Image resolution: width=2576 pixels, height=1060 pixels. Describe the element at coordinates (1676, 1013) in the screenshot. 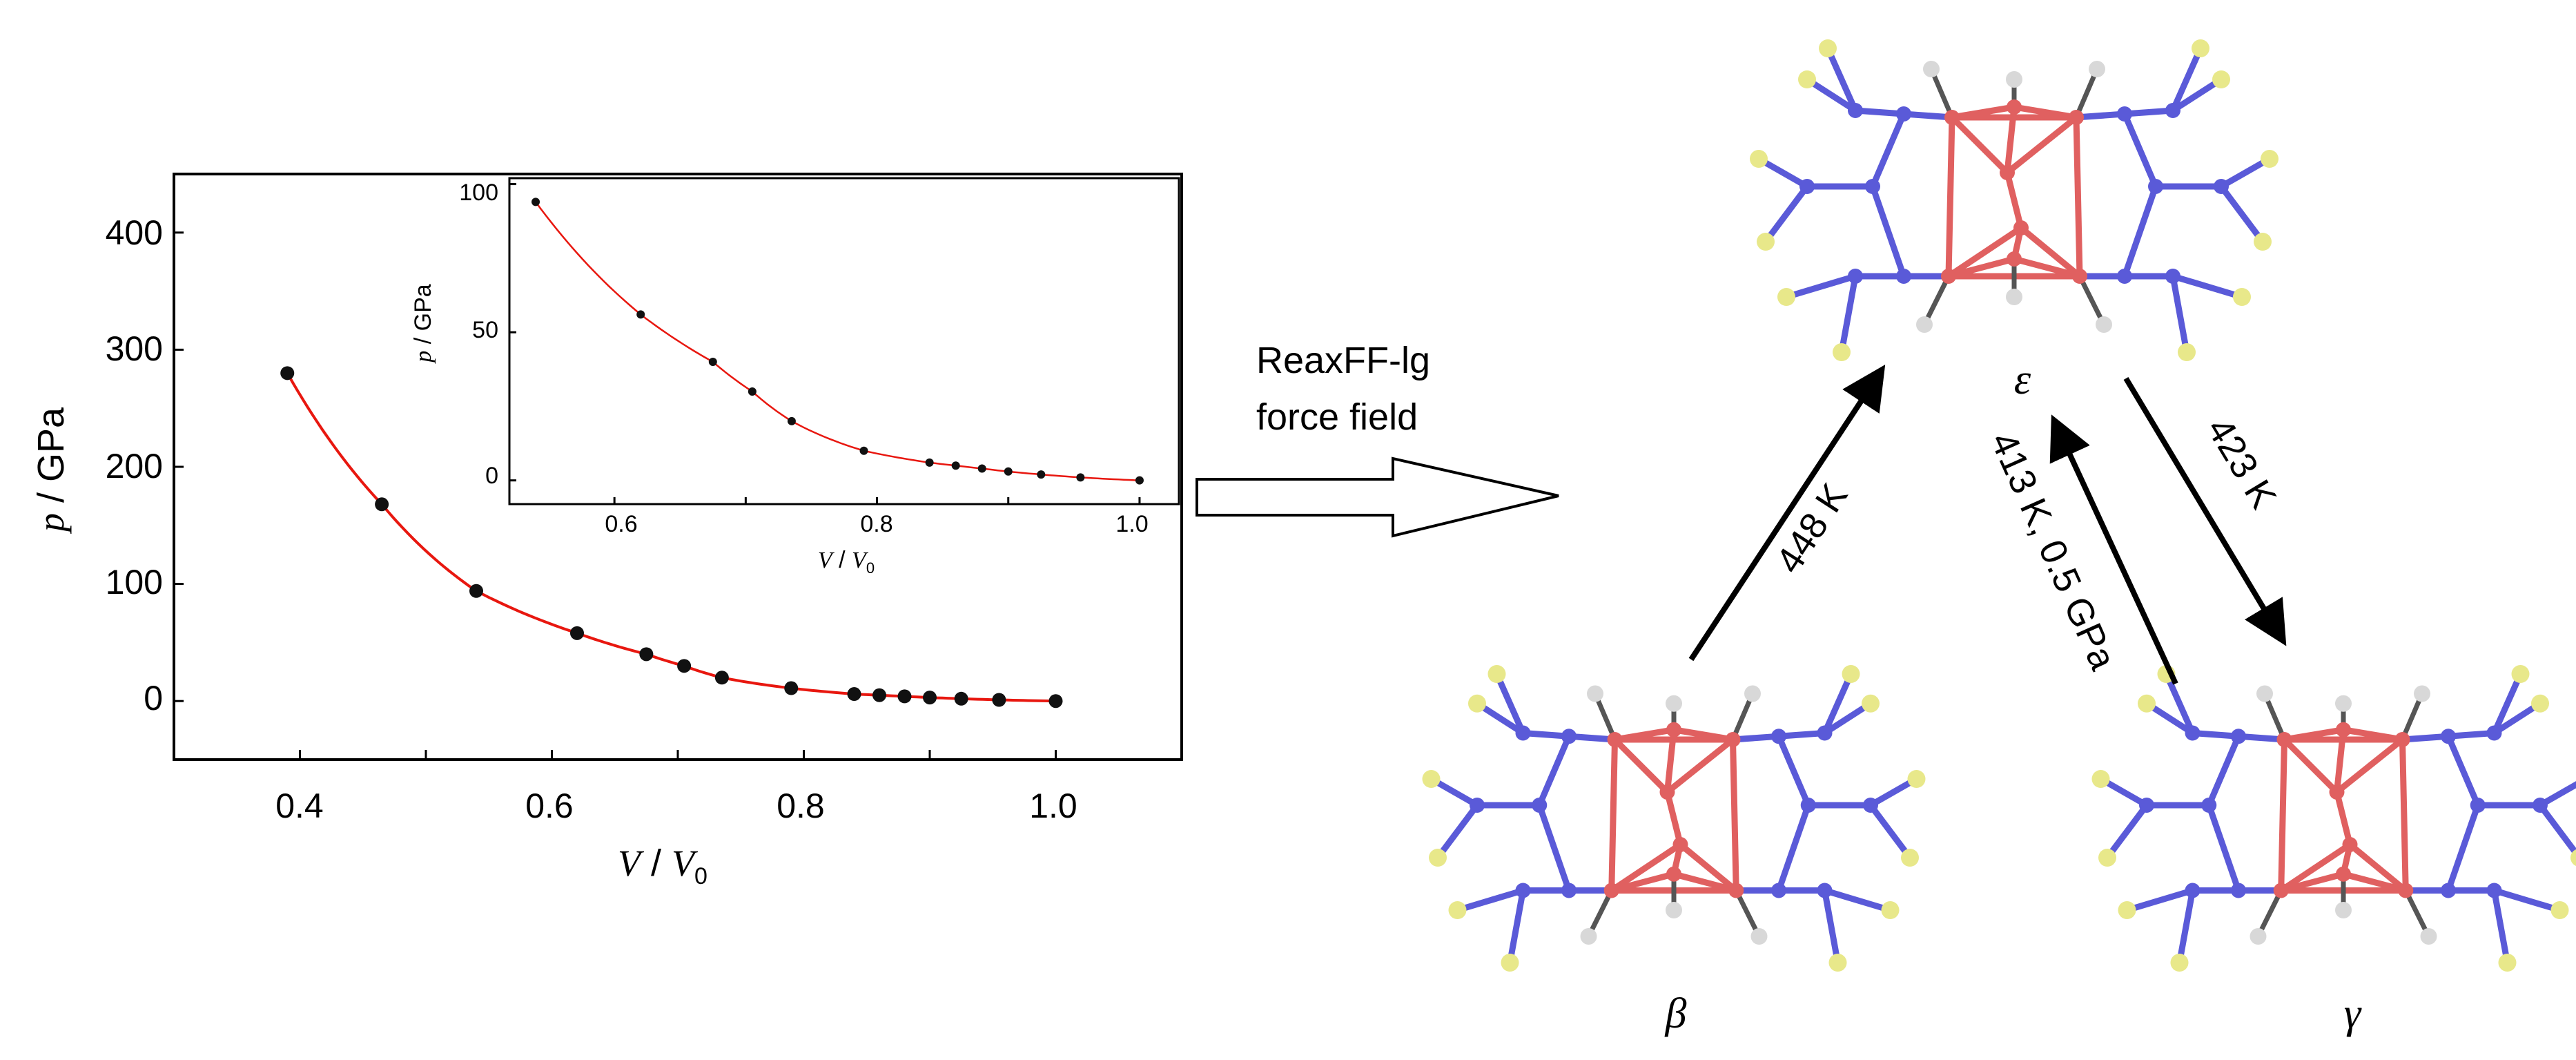

I see `phase-label-beta: β` at that location.